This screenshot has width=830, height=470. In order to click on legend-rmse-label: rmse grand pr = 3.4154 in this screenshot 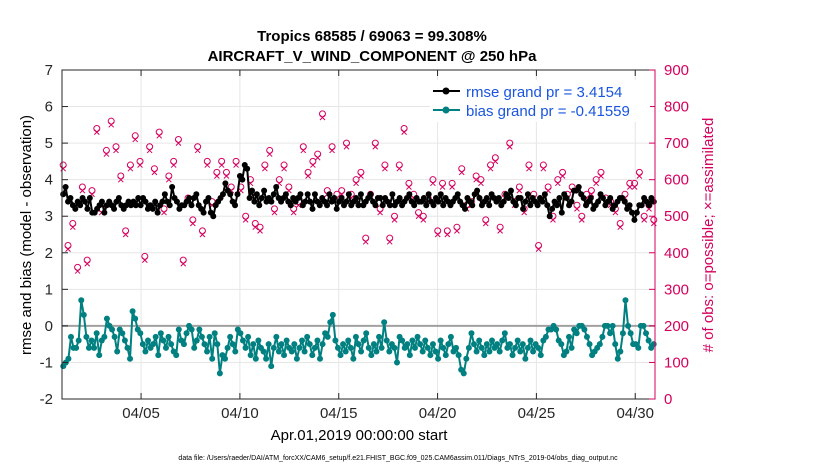, I will do `click(544, 92)`.